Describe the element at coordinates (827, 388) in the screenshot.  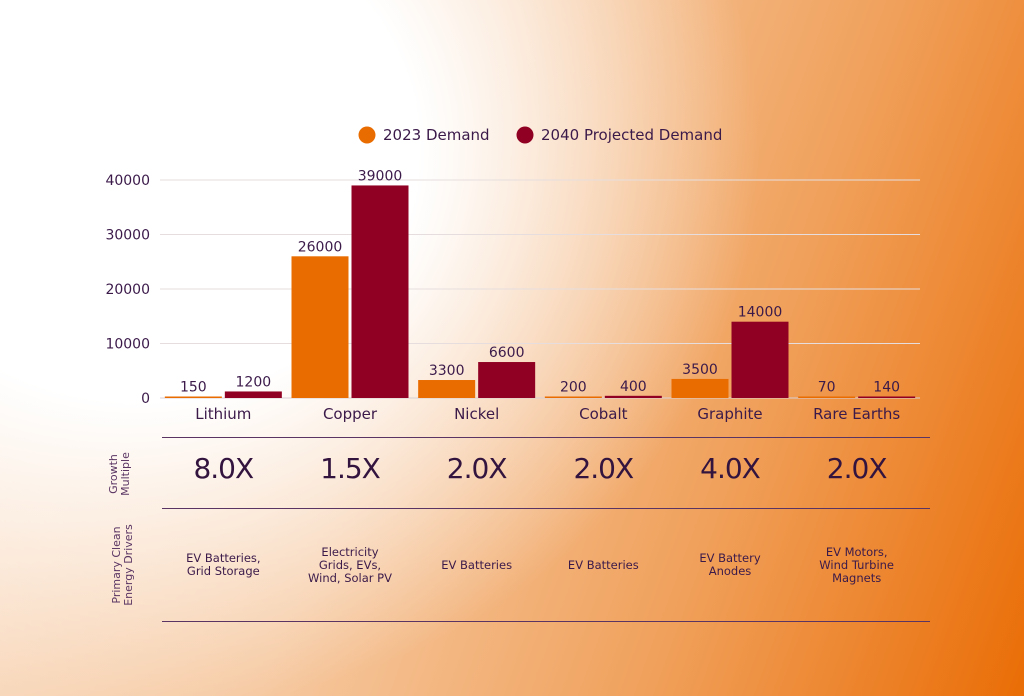
I see `data-label: 70` at that location.